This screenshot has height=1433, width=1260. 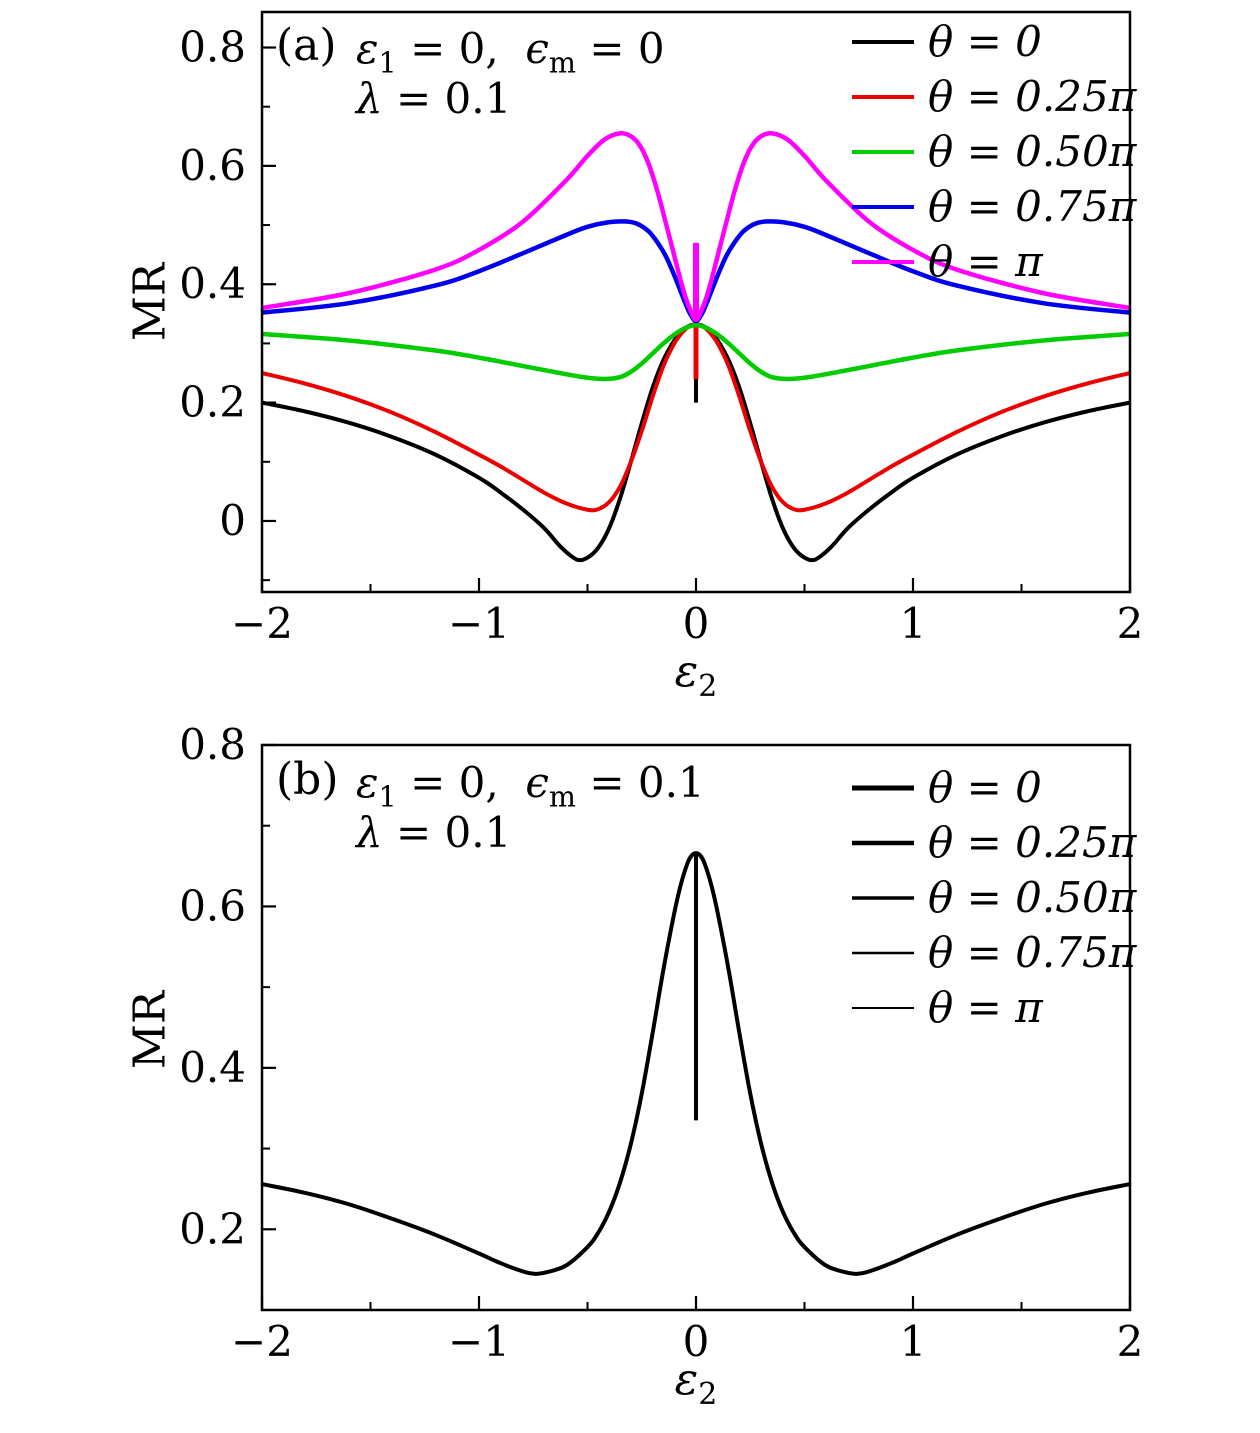 I want to click on panel-b-x-axis-label: ε2, so click(x=696, y=1383).